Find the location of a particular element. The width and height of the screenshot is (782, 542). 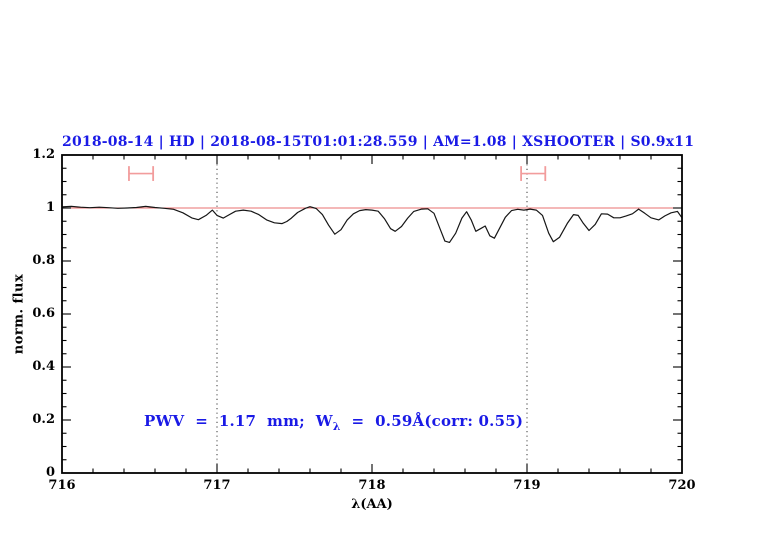

y-tick-label: 0.8 is located at coordinates (43, 260).